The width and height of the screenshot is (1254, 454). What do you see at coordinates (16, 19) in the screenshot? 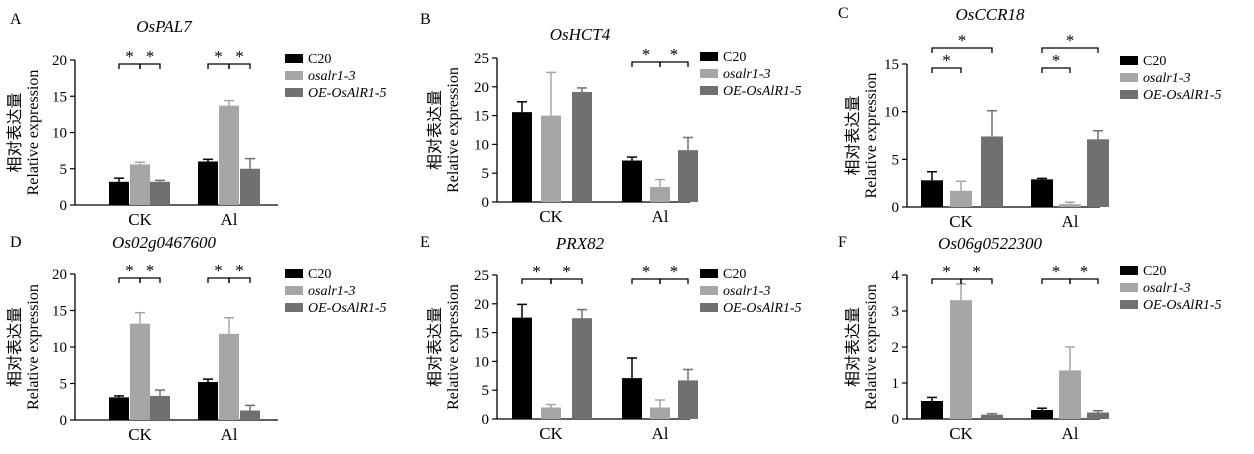
I see `panel-letter: A` at bounding box center [16, 19].